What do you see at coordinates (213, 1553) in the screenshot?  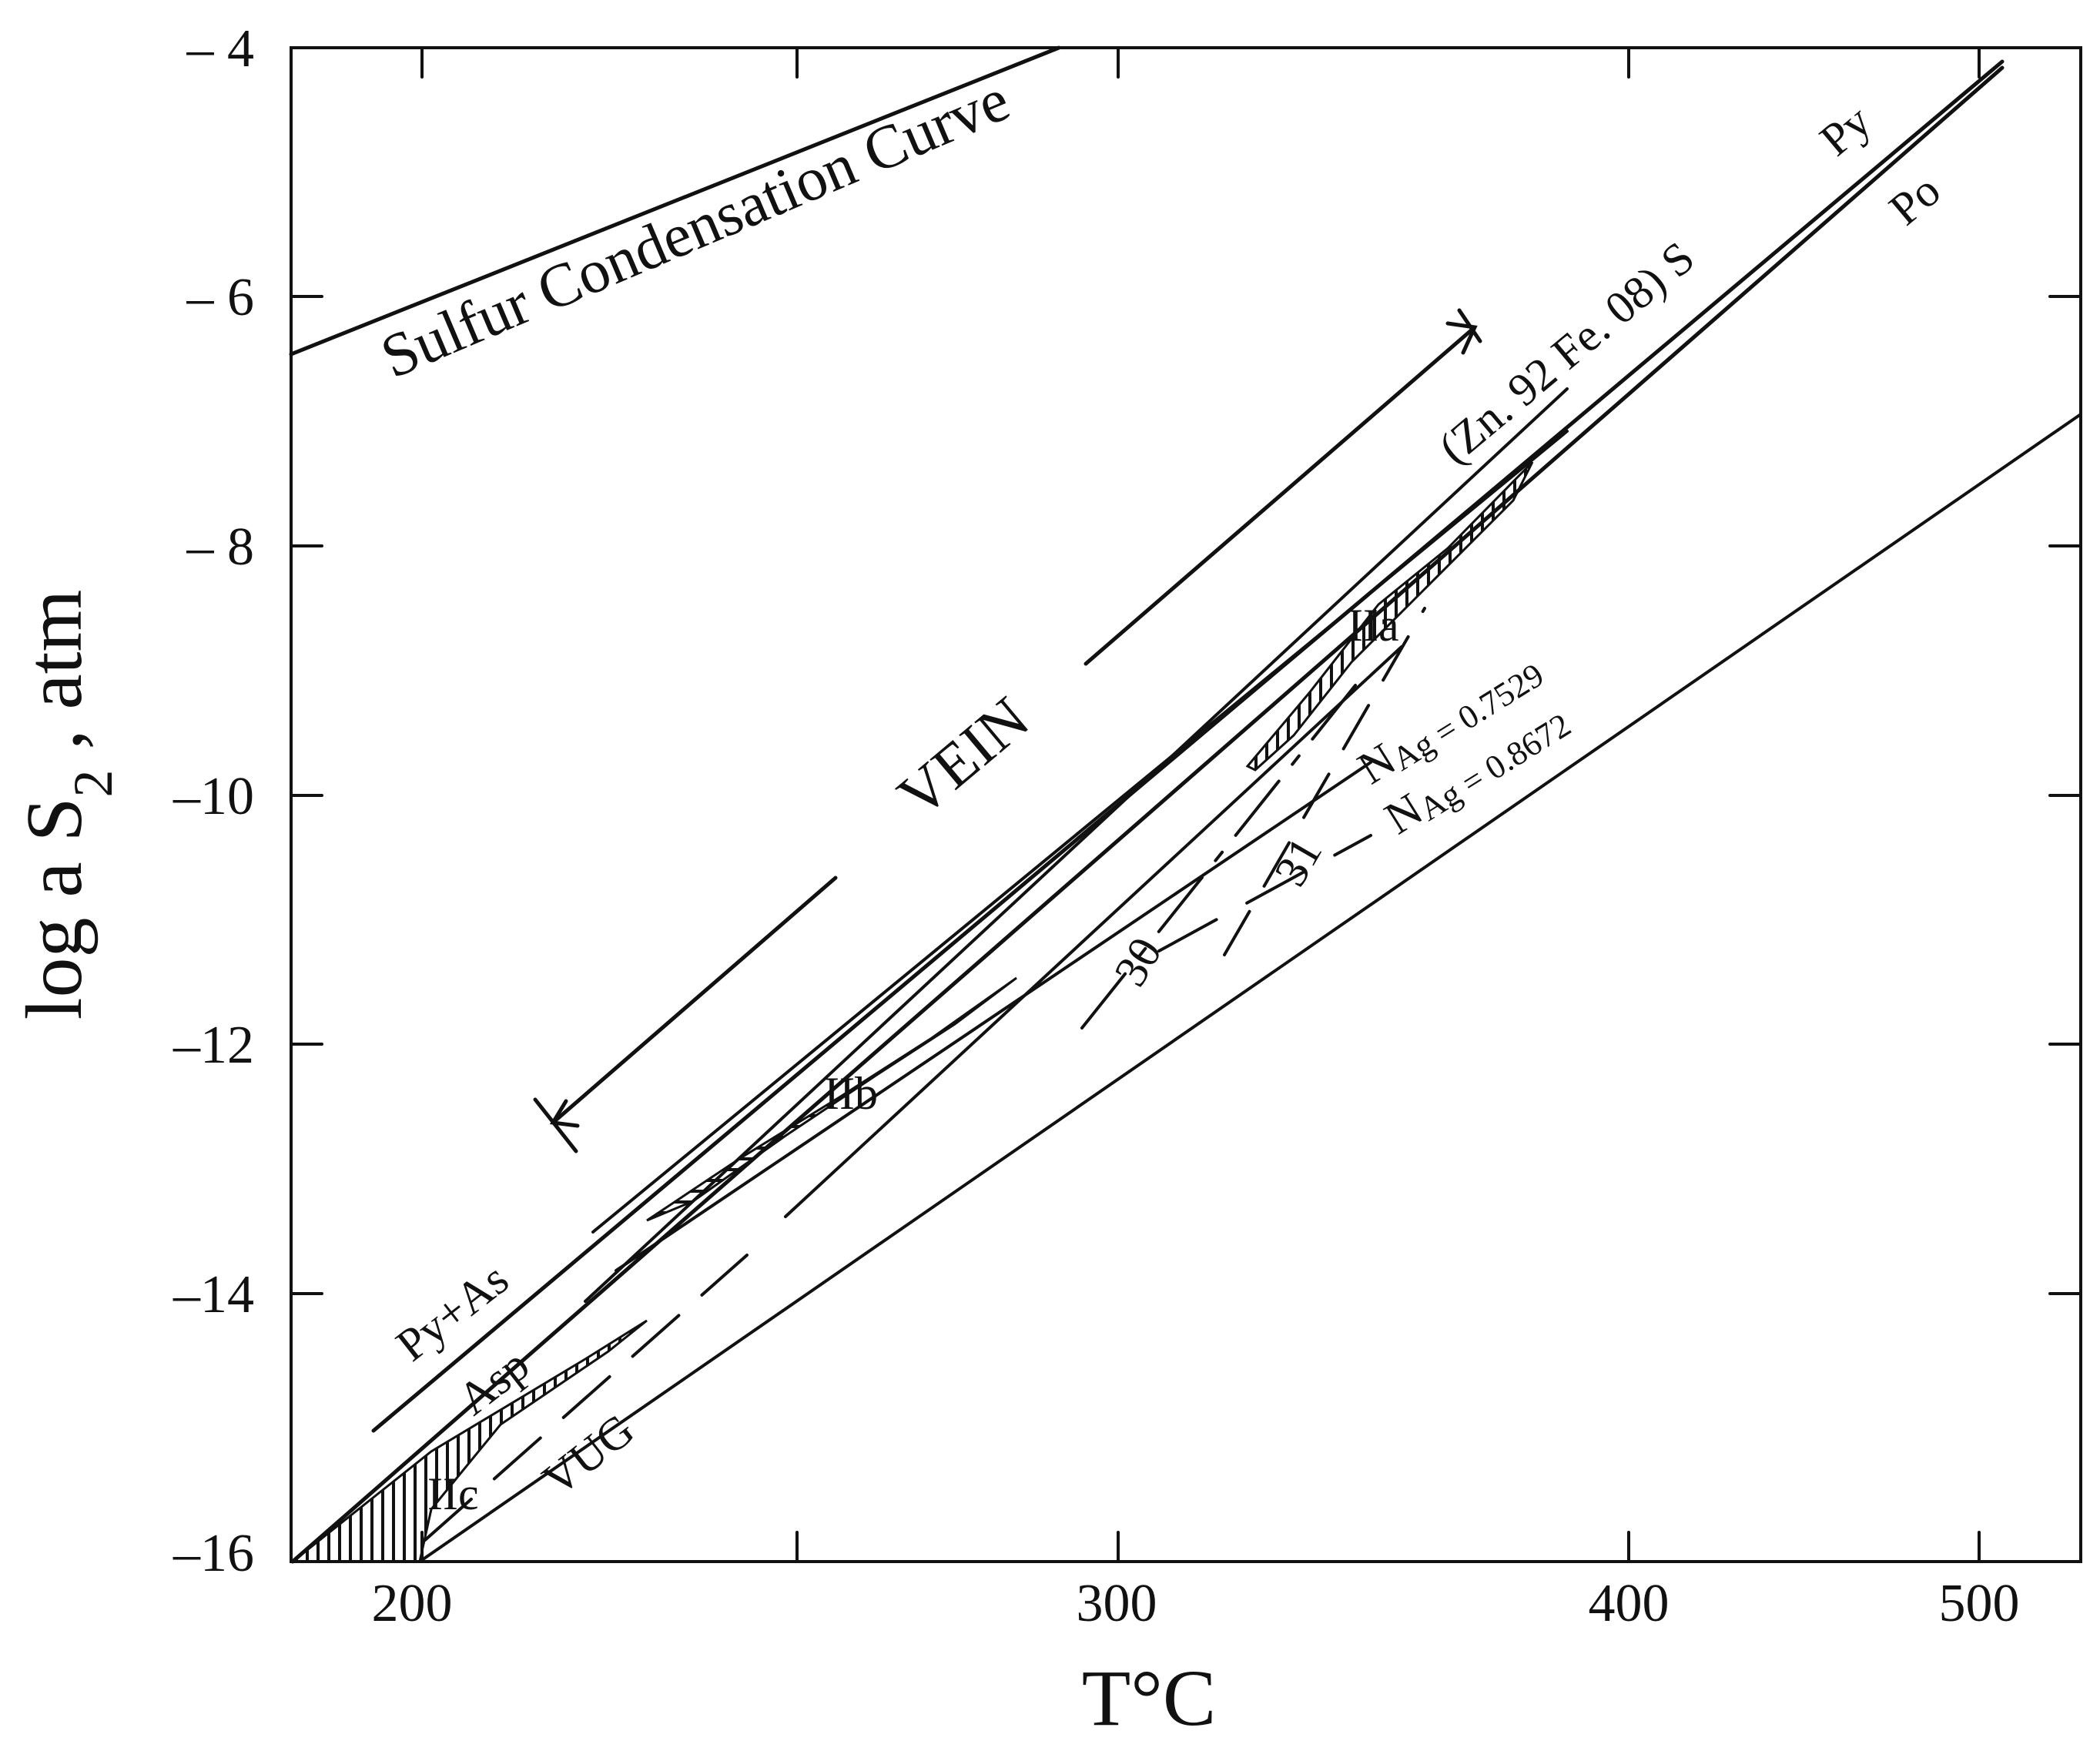 I see `y-tick-label: –16` at bounding box center [213, 1553].